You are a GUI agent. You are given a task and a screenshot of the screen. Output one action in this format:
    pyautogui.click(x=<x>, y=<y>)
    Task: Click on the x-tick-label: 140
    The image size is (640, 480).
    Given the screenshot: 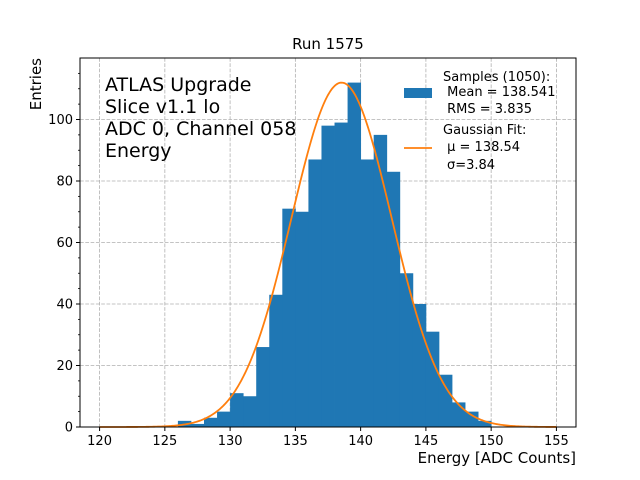 What is the action you would take?
    pyautogui.click(x=360, y=441)
    